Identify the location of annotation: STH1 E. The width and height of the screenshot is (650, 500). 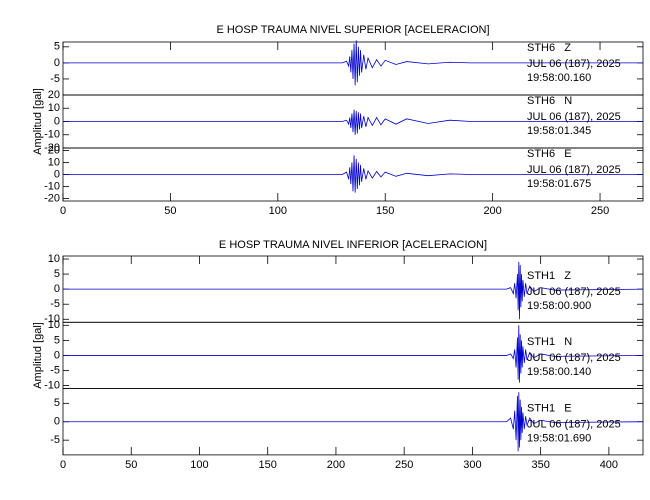
(549, 409).